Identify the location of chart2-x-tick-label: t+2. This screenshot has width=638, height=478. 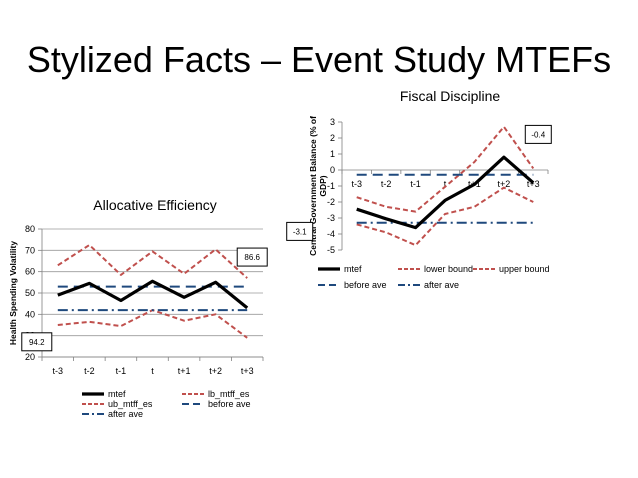
(503, 184).